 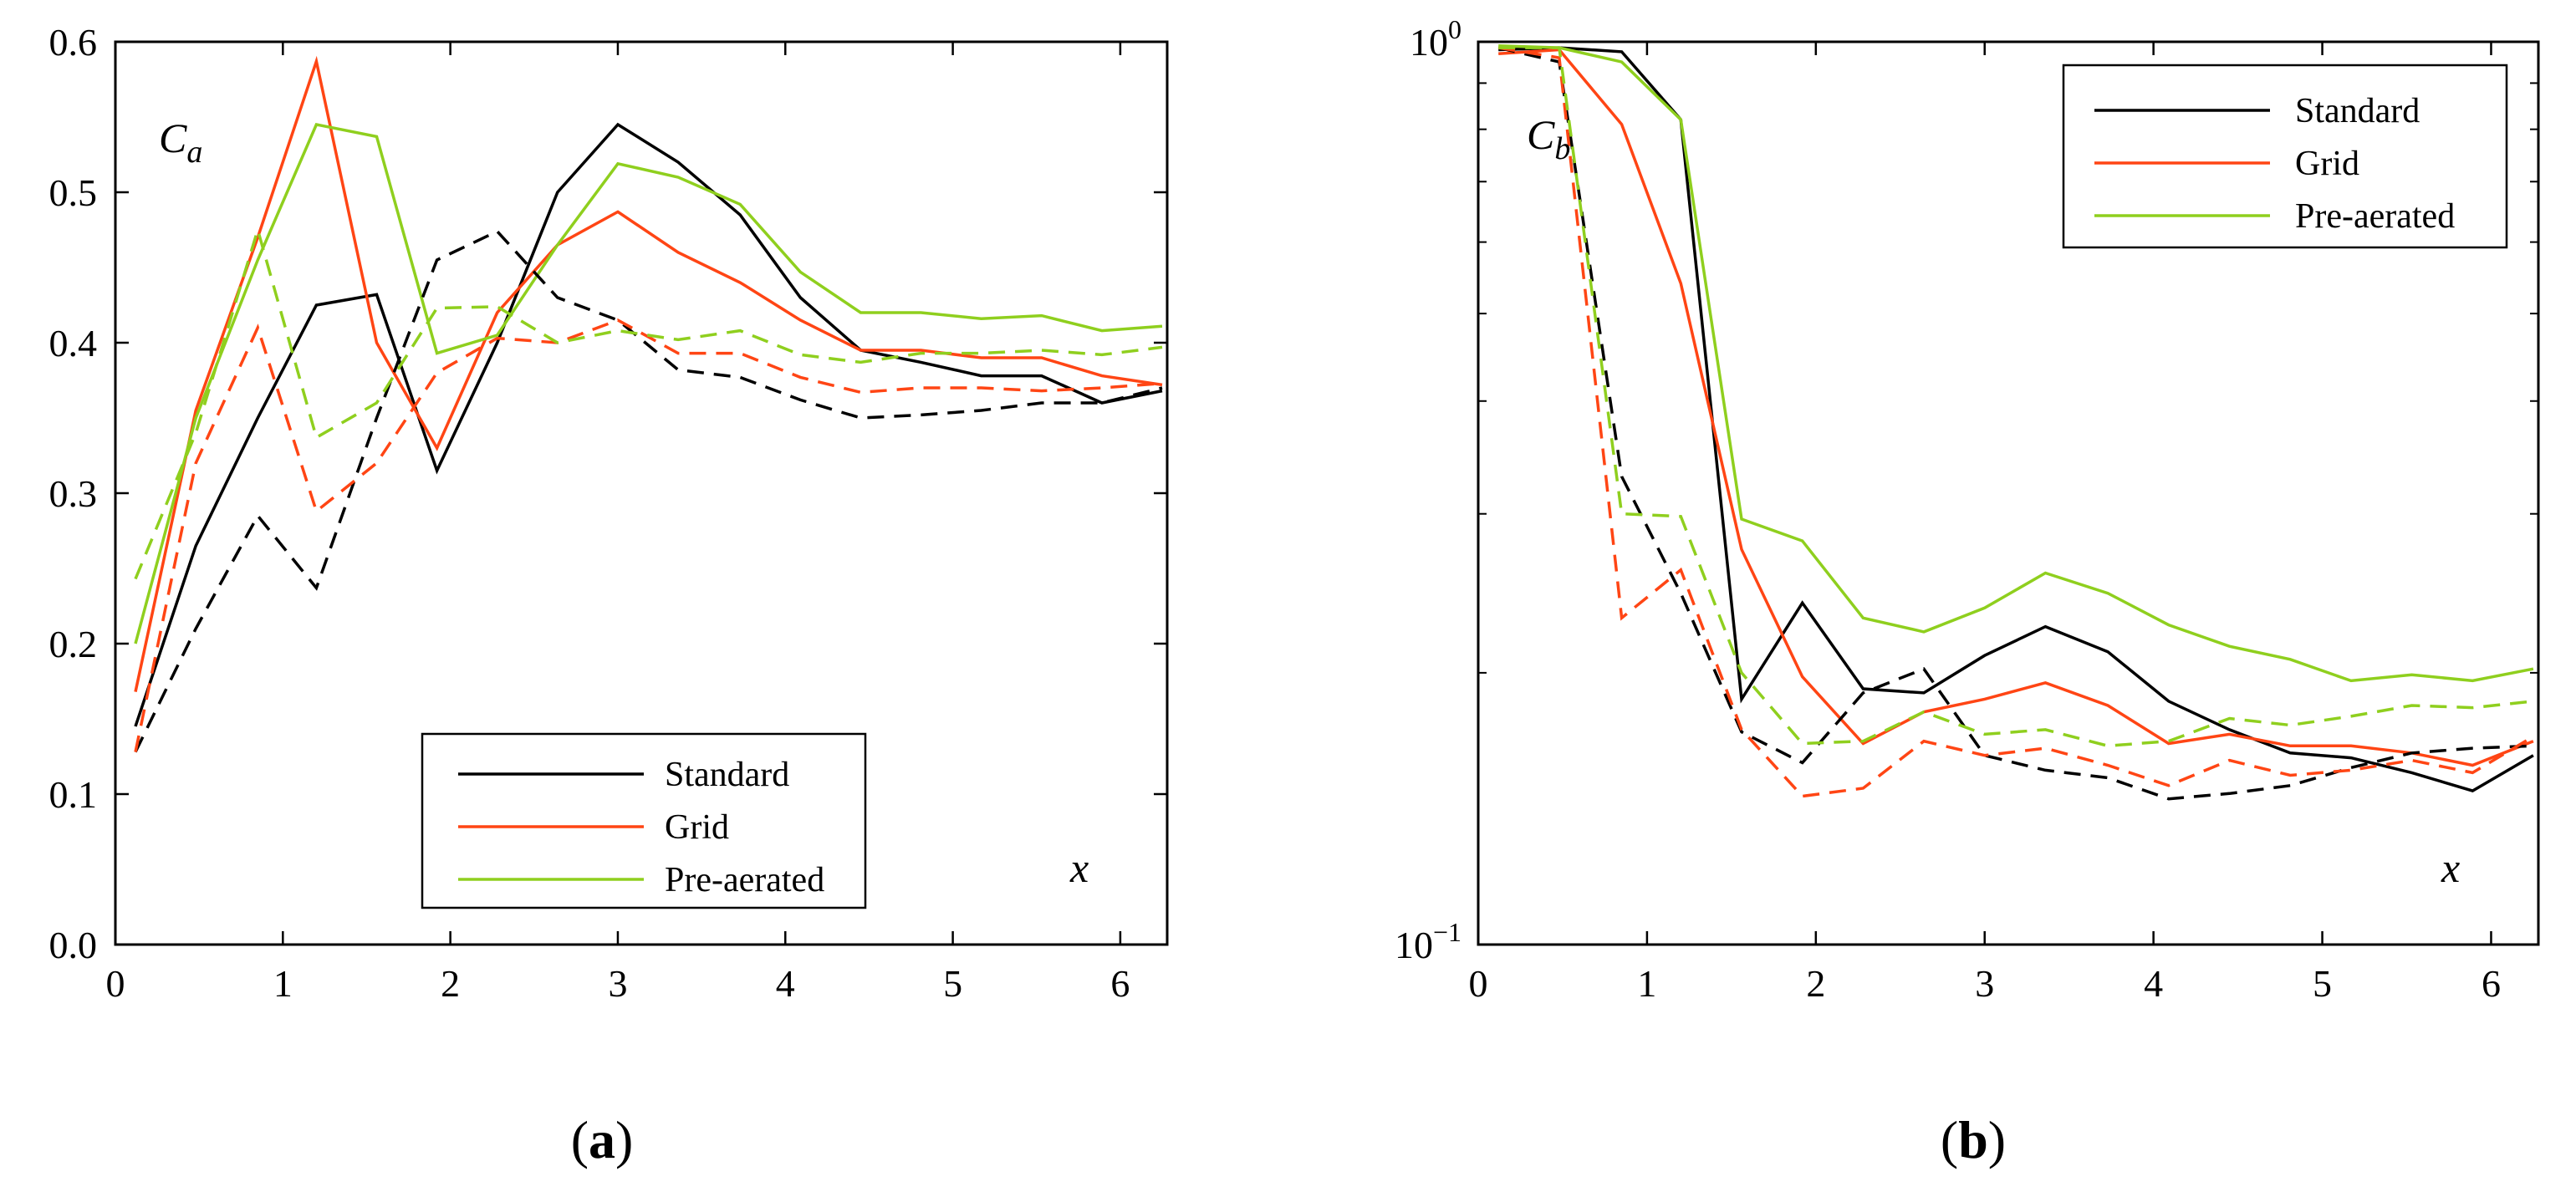 What do you see at coordinates (74, 794) in the screenshot?
I see `panel-a-ytick-label: 0.1` at bounding box center [74, 794].